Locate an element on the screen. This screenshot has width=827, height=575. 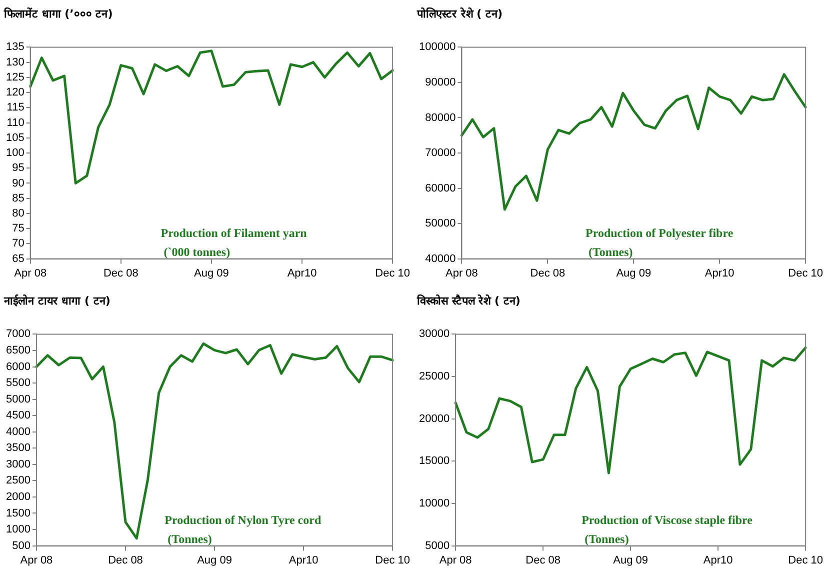
annotation: Production of Nylon Tyre cord is located at coordinates (243, 519).